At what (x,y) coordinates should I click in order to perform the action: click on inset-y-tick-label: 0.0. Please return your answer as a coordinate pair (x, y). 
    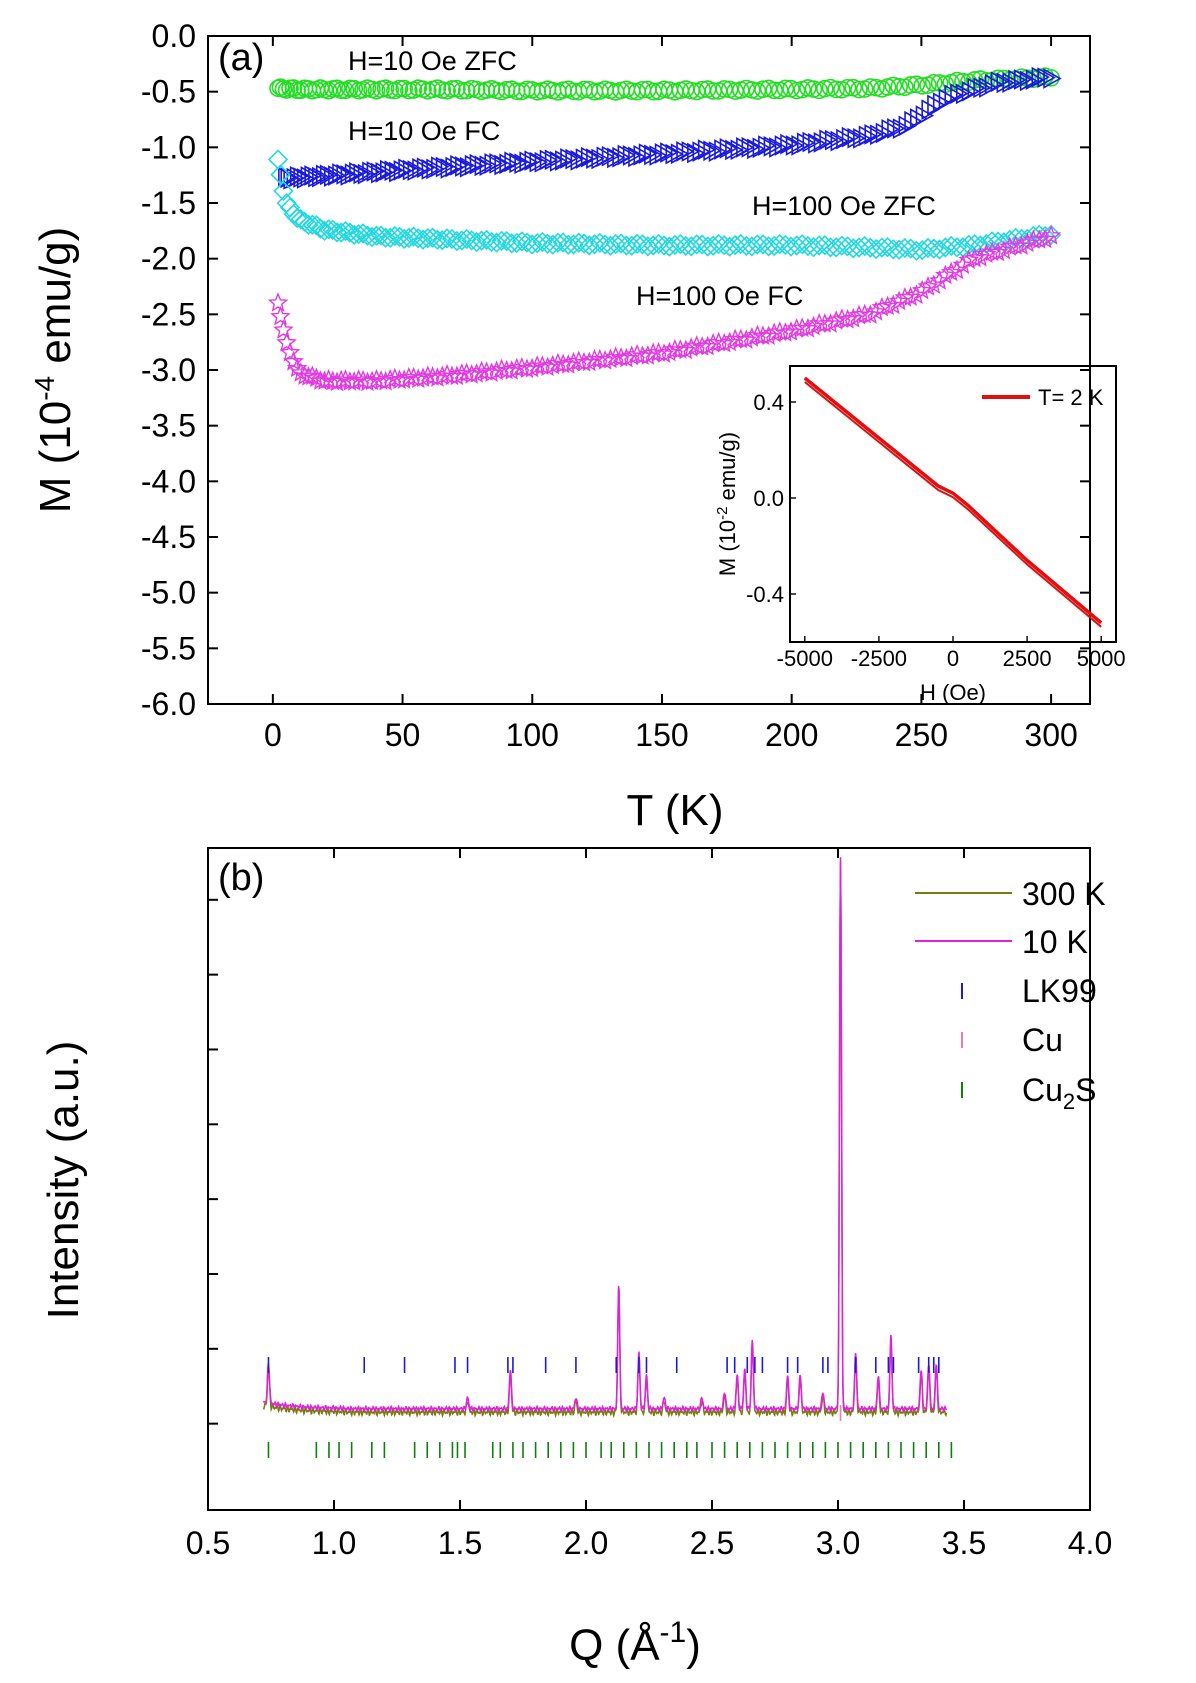
    Looking at the image, I should click on (768, 498).